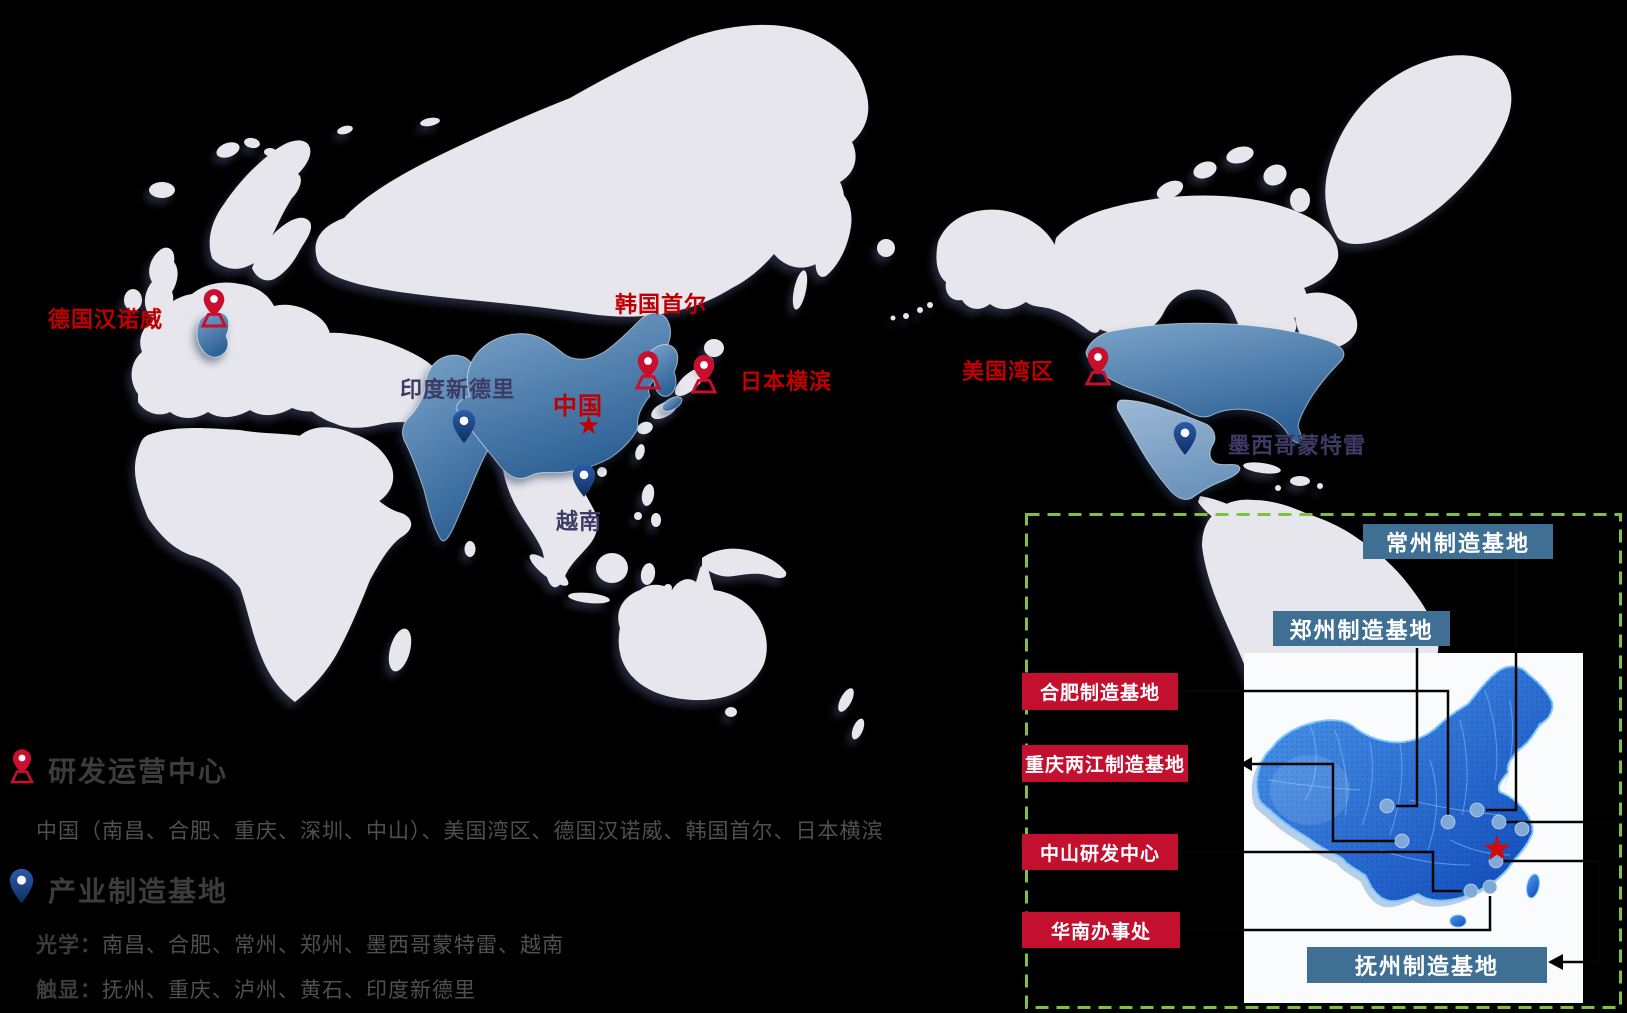 The width and height of the screenshot is (1627, 1013). Describe the element at coordinates (1551, 911) in the screenshot. I see `connector-fuzhou` at that location.